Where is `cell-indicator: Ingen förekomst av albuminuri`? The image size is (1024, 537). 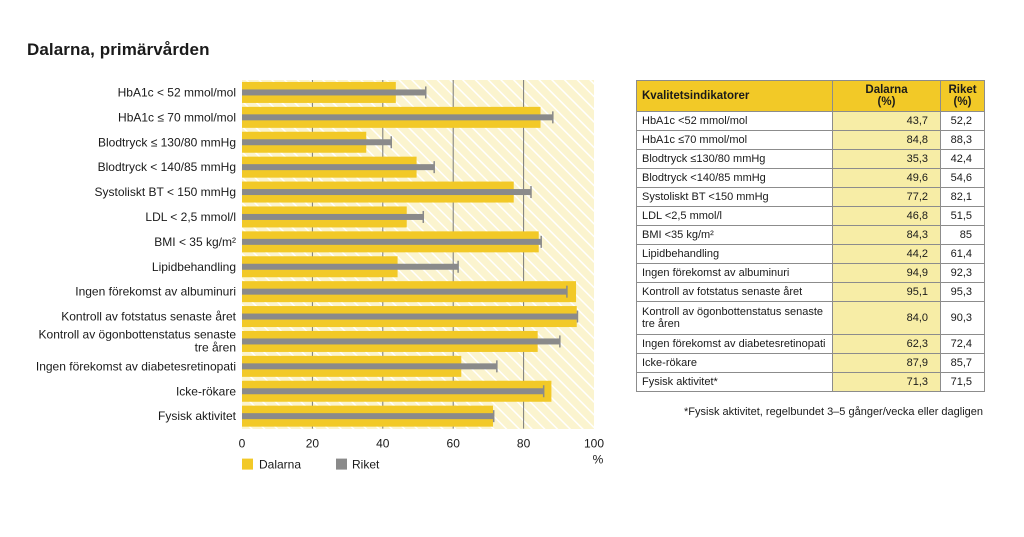 cell-indicator: Ingen förekomst av albuminuri is located at coordinates (734, 273).